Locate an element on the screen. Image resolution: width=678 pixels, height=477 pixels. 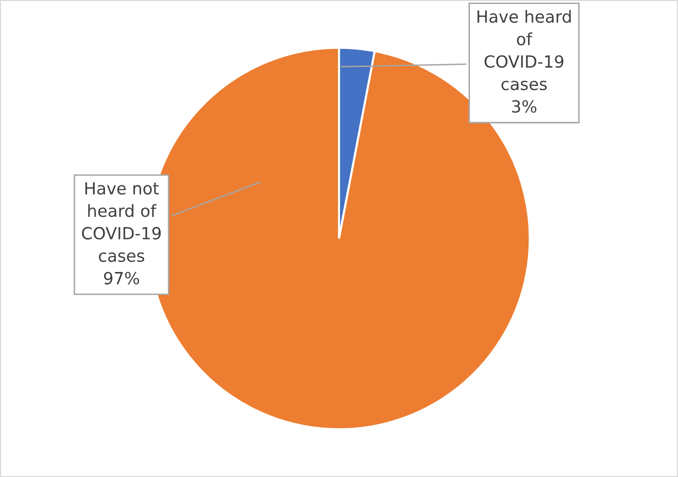
data-label: 3% is located at coordinates (524, 106).